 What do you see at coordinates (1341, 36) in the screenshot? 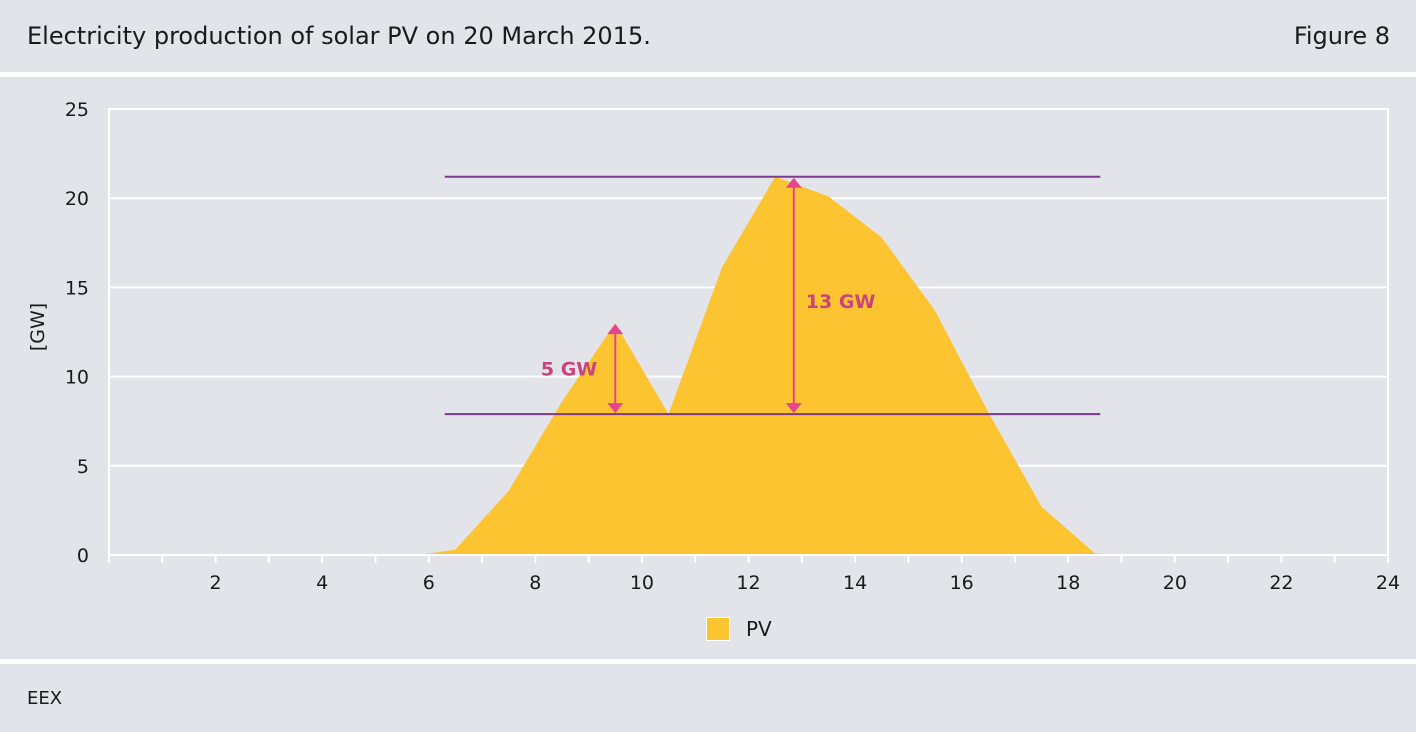
I see `figure-label: Figure 8` at bounding box center [1341, 36].